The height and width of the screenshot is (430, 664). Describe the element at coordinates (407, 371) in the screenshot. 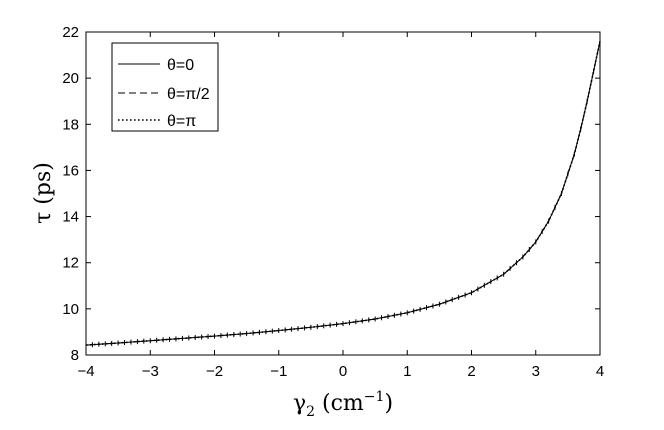

I see `x-tick-label: 1` at that location.